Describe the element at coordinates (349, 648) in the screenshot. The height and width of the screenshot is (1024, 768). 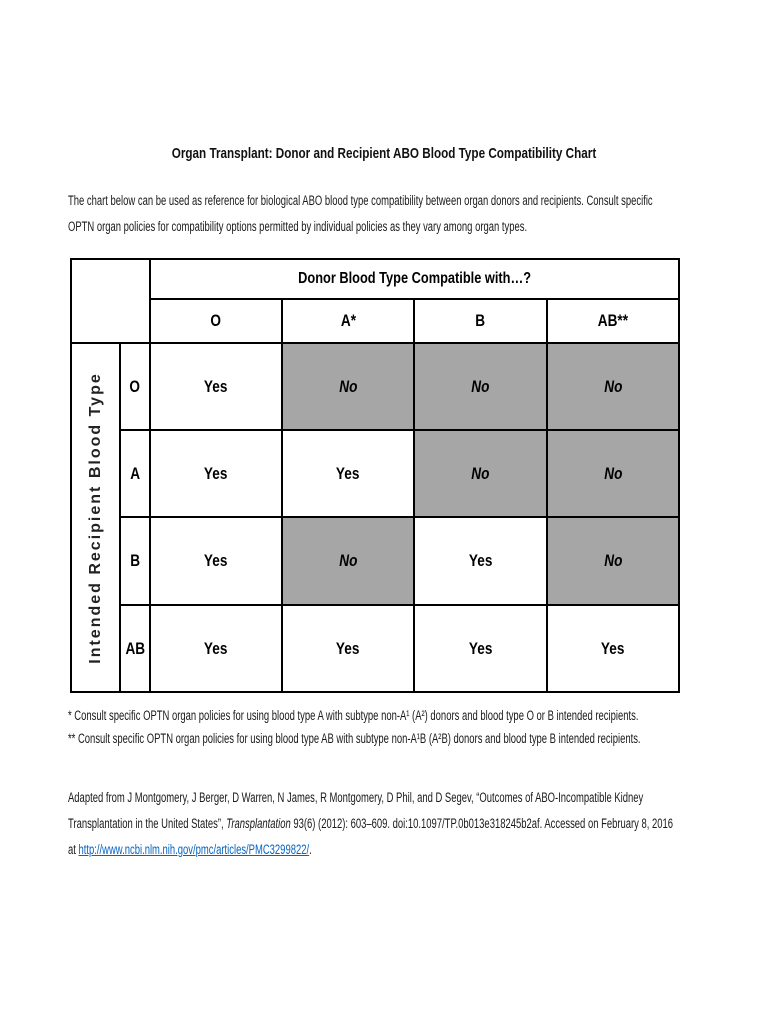
I see `cell-ab-a: Yes` at that location.